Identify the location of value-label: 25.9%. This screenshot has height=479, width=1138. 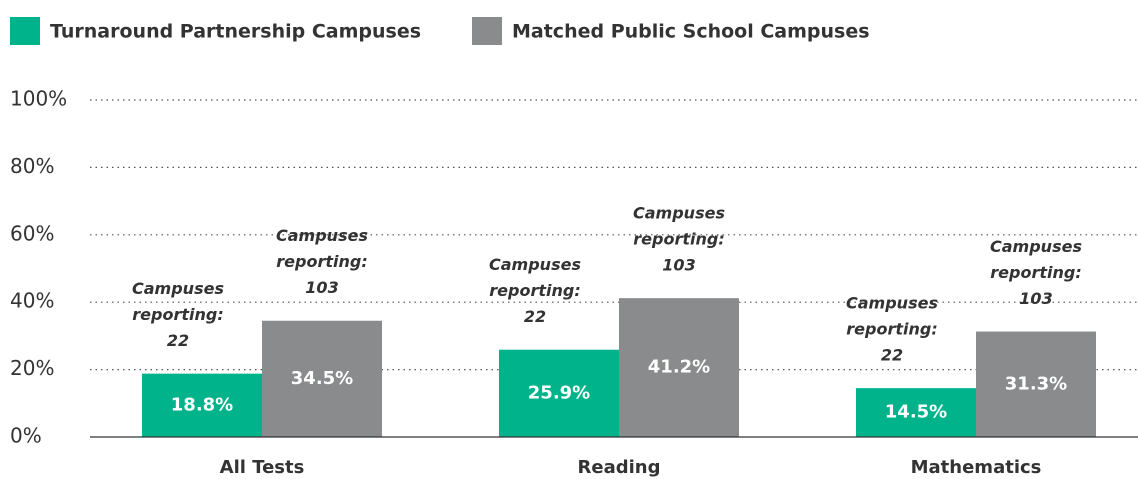
(559, 392).